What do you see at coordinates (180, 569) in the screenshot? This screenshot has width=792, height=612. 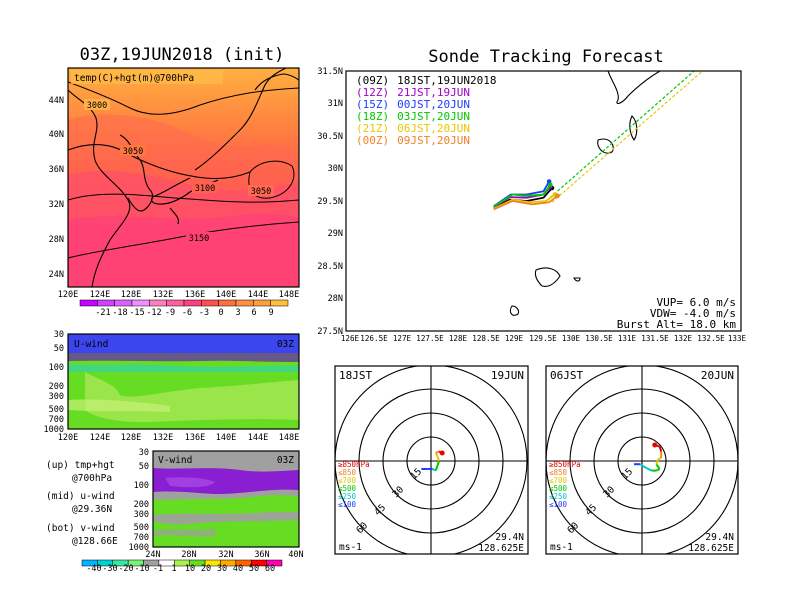 I see `wind-colorbar-labels: -40 -30 -20 -10 -1 1 10 20 30 40 50 60` at bounding box center [180, 569].